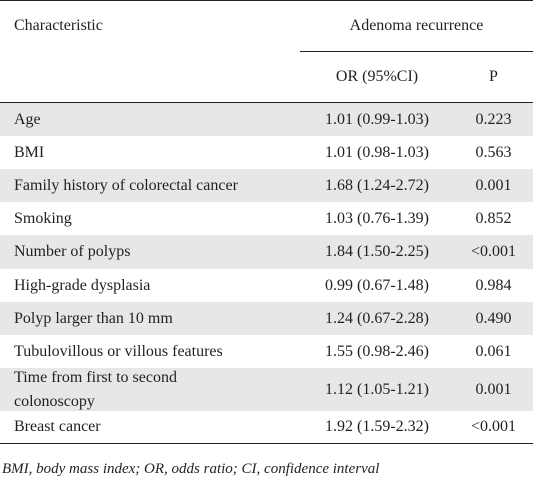 The height and width of the screenshot is (483, 533). What do you see at coordinates (377, 251) in the screenshot?
I see `or-cell: 1.84 (1.50-2.25)` at bounding box center [377, 251].